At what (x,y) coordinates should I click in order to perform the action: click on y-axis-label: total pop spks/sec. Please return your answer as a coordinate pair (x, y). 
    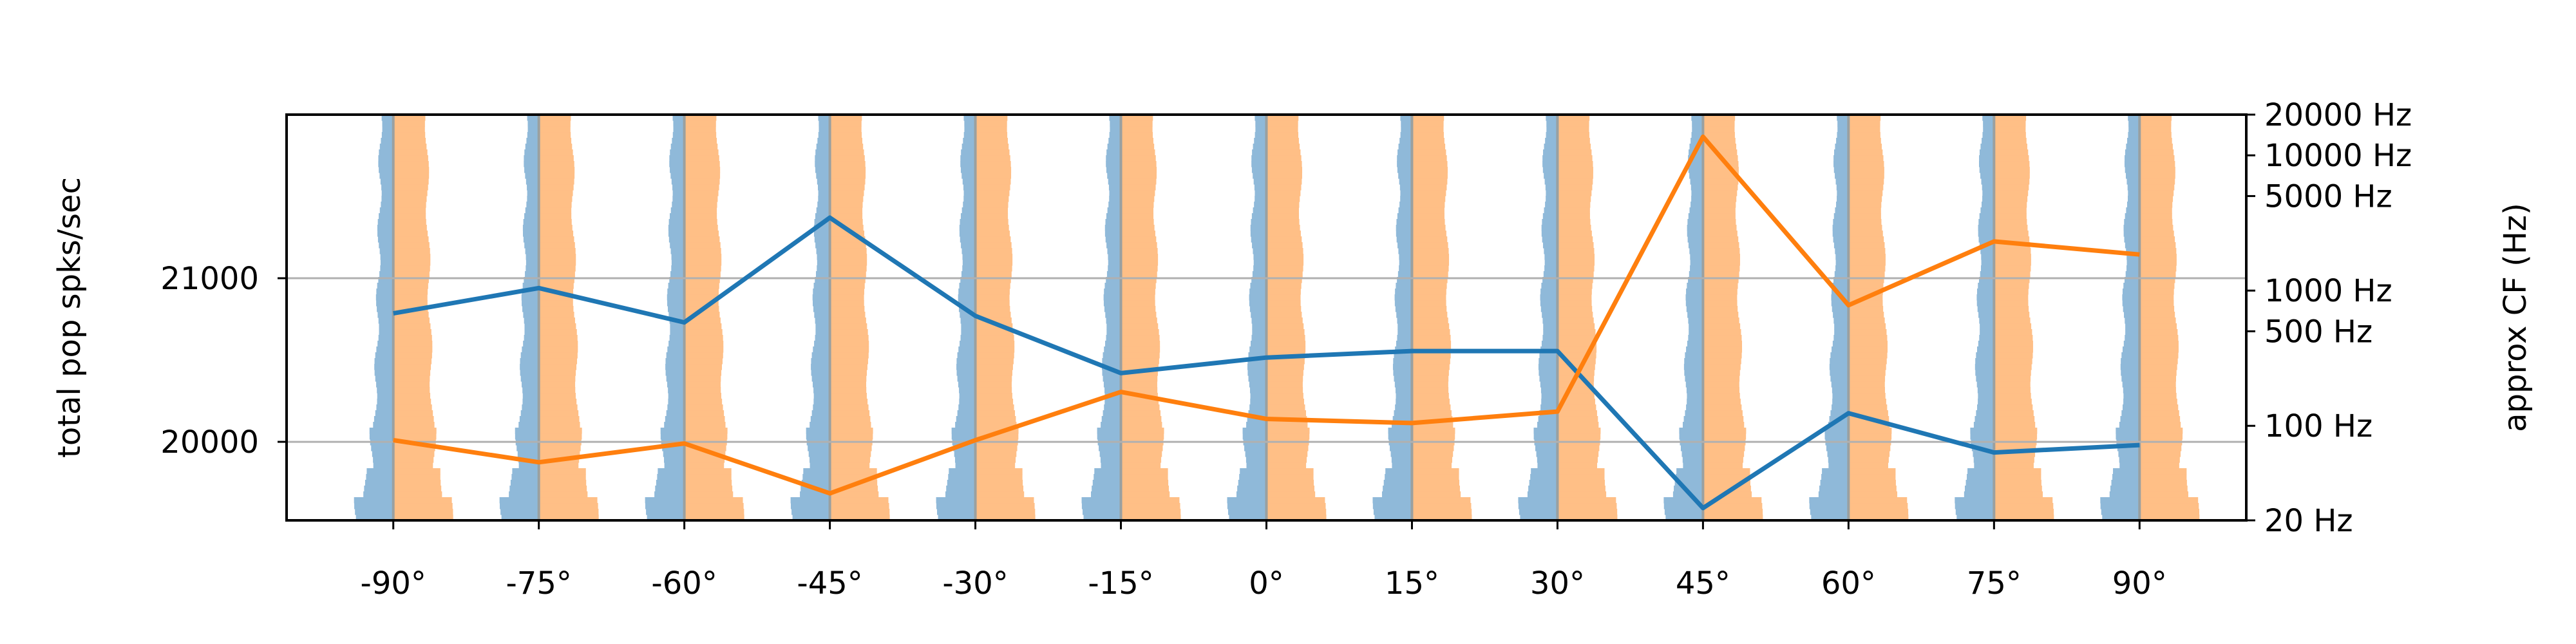
    Looking at the image, I should click on (70, 318).